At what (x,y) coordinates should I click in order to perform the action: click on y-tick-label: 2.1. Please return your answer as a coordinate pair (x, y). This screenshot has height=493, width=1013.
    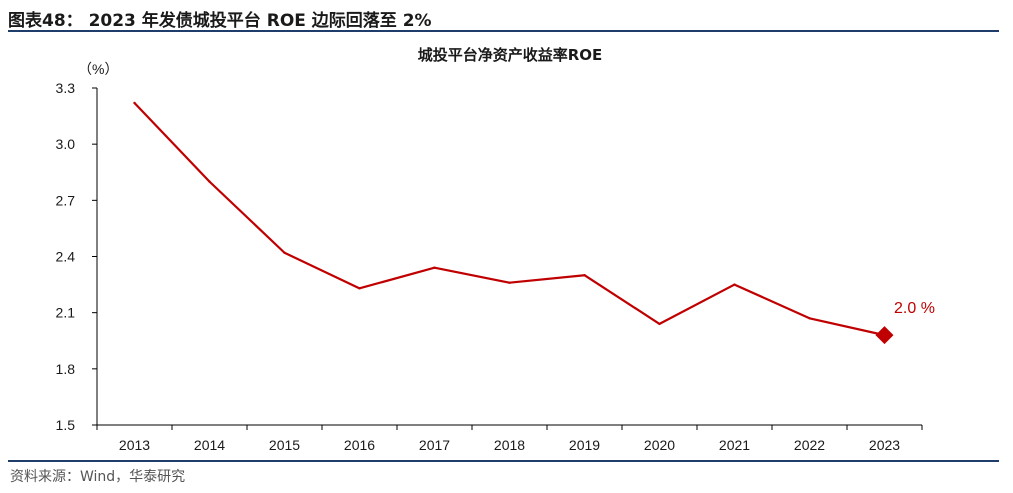
    Looking at the image, I should click on (66, 313).